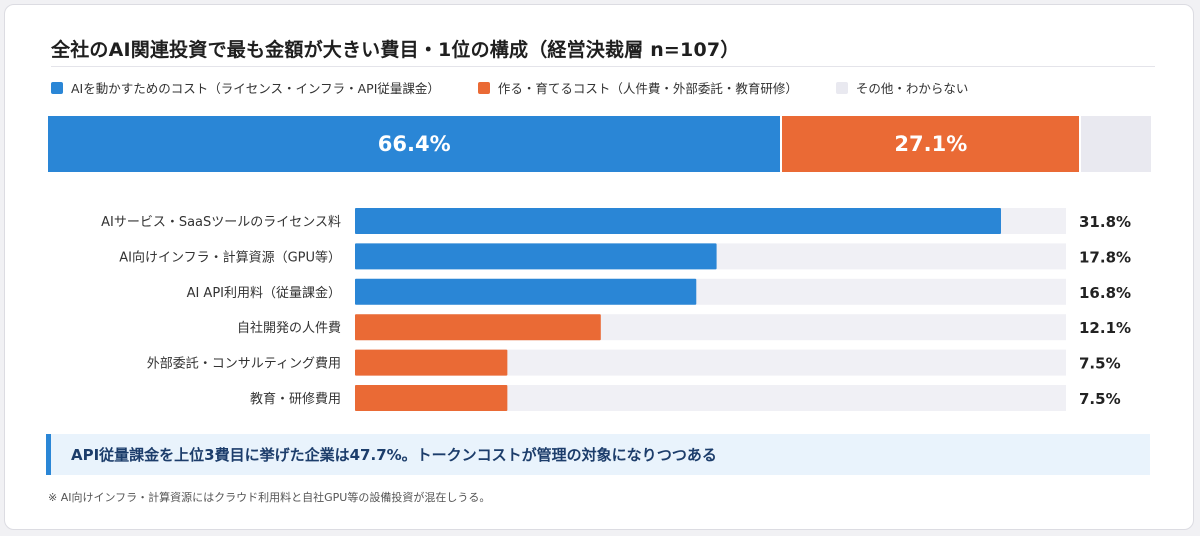 The image size is (1200, 536). I want to click on category-label: AIサービス・SaaSツールのライセンス料, so click(221, 222).